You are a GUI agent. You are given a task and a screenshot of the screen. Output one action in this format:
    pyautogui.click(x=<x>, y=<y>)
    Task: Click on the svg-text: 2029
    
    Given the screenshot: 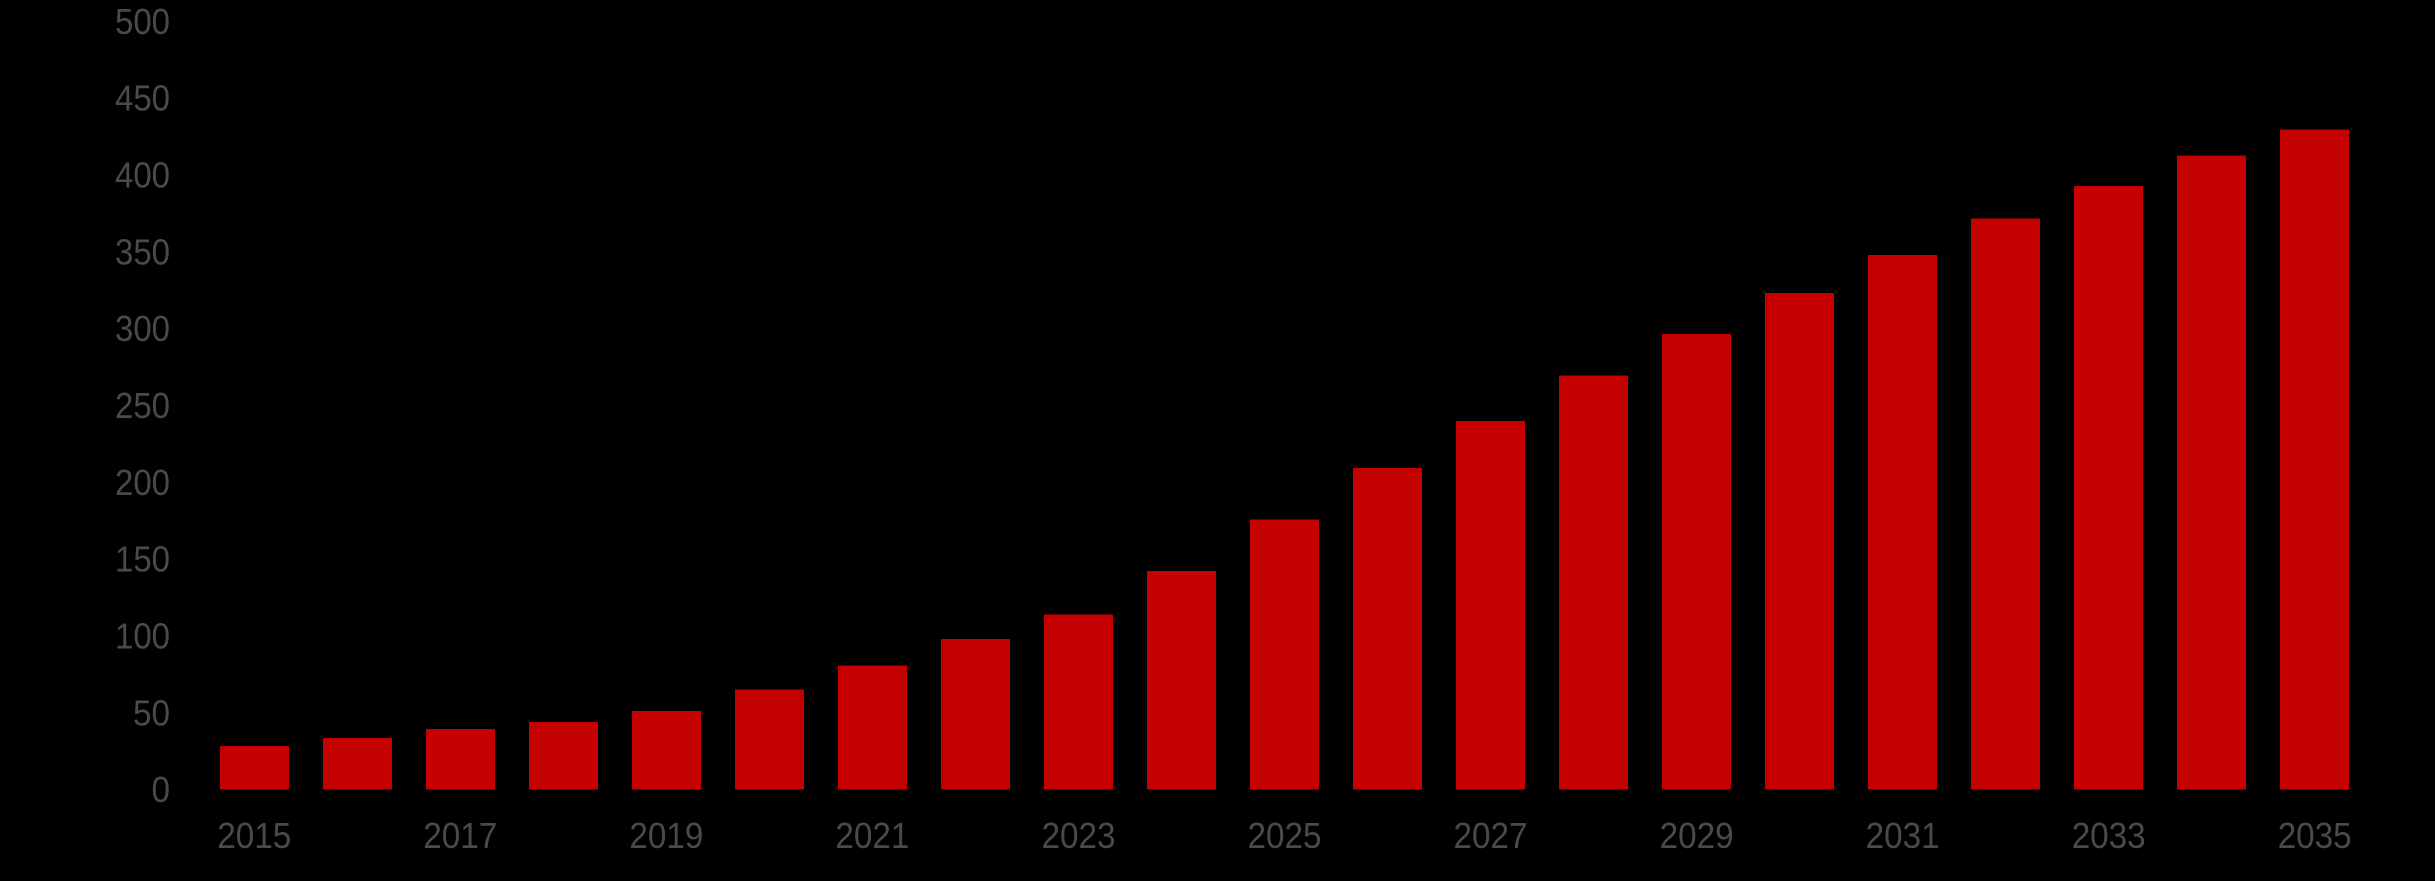 What is the action you would take?
    pyautogui.click(x=1697, y=835)
    